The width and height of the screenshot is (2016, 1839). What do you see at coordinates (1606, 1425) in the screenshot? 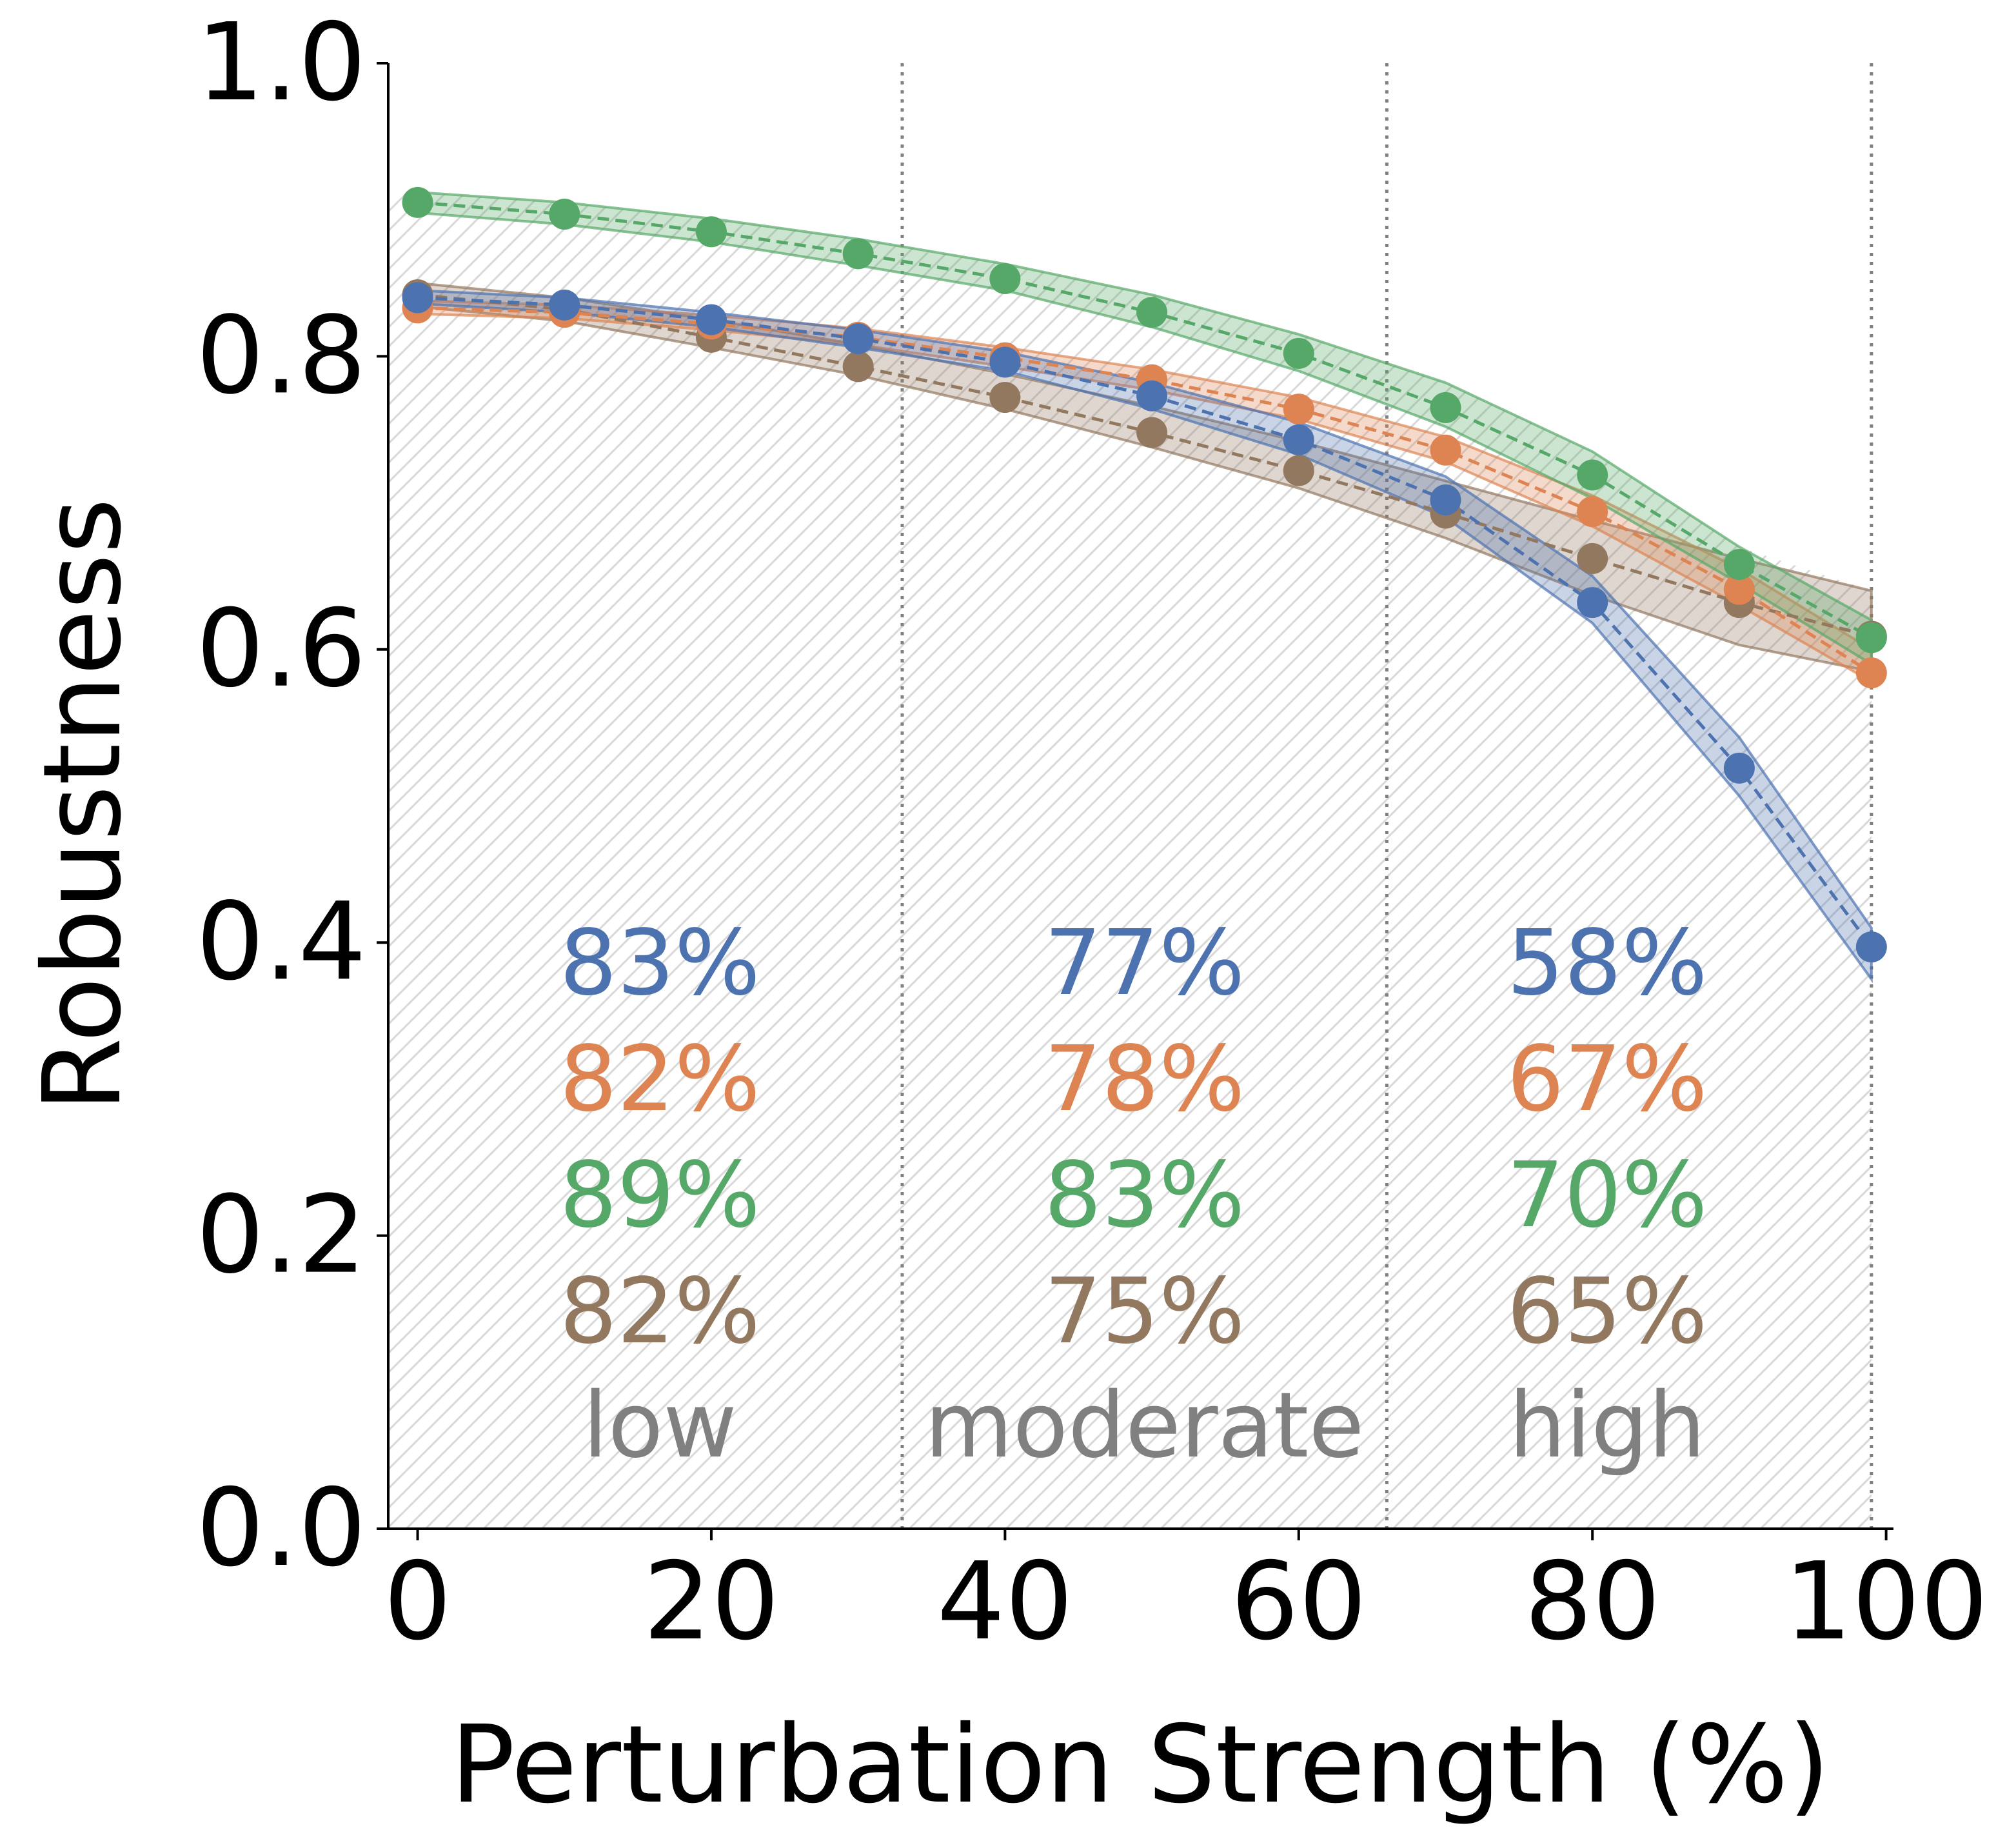
I see `region-label-2: high` at bounding box center [1606, 1425].